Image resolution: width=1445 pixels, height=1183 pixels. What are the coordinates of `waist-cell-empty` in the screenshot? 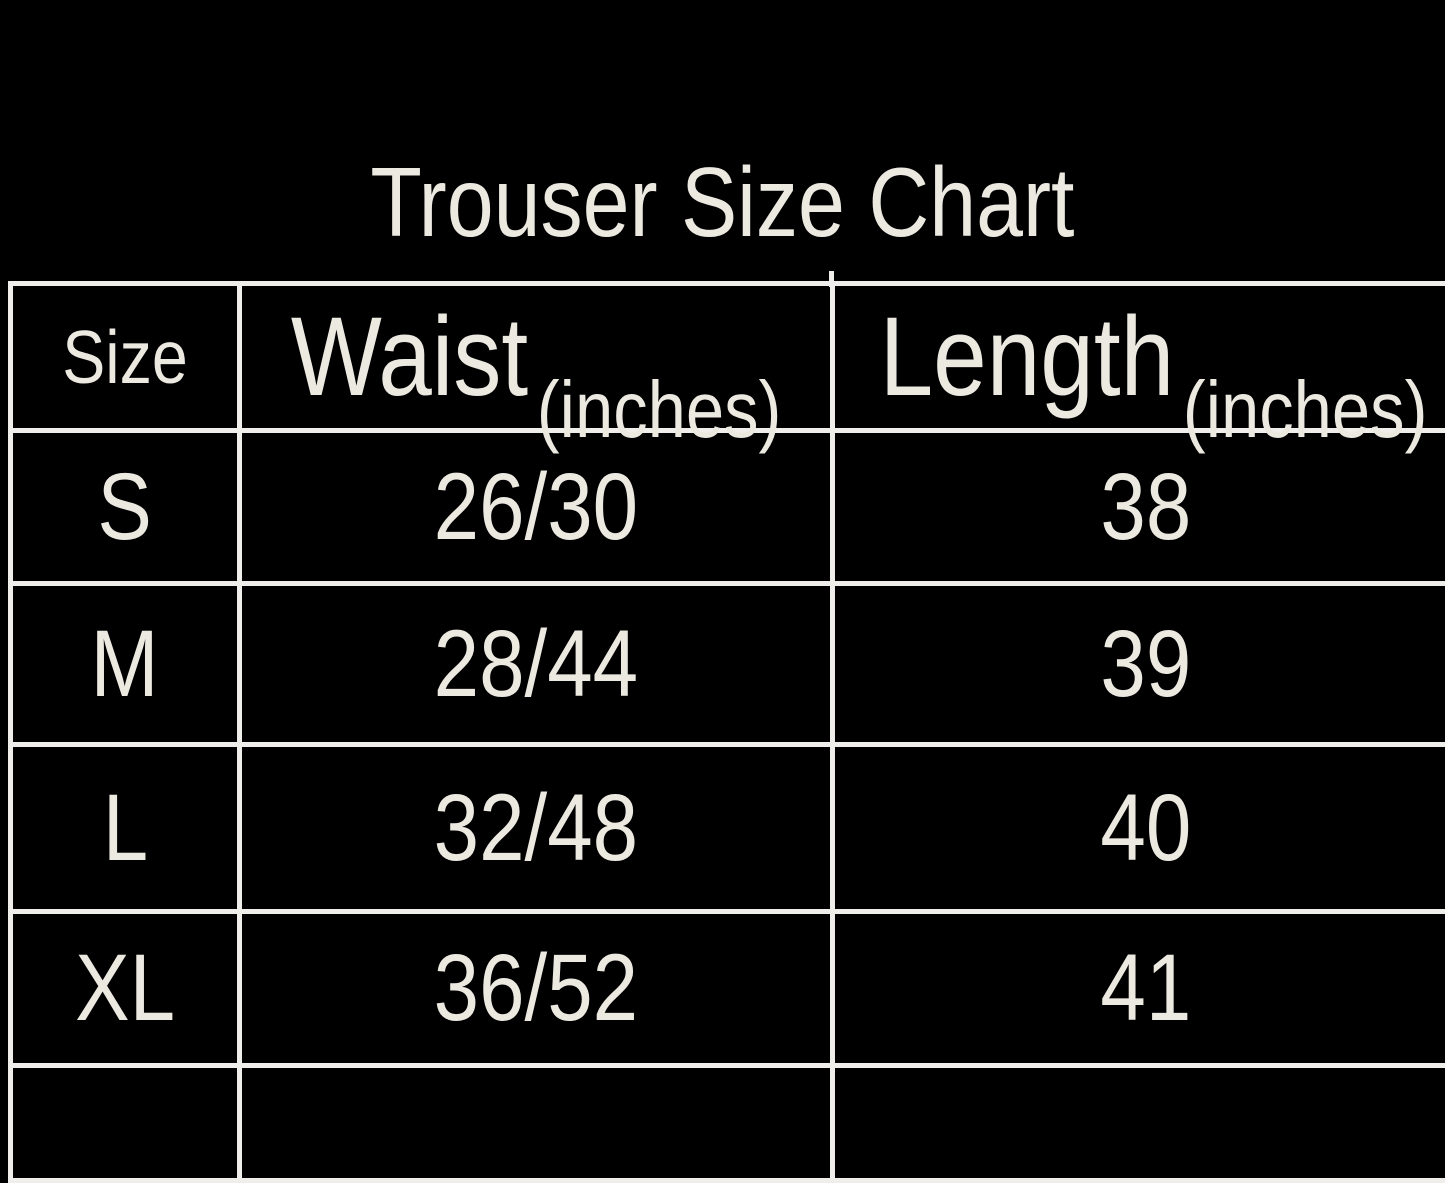 It's located at (536, 1123).